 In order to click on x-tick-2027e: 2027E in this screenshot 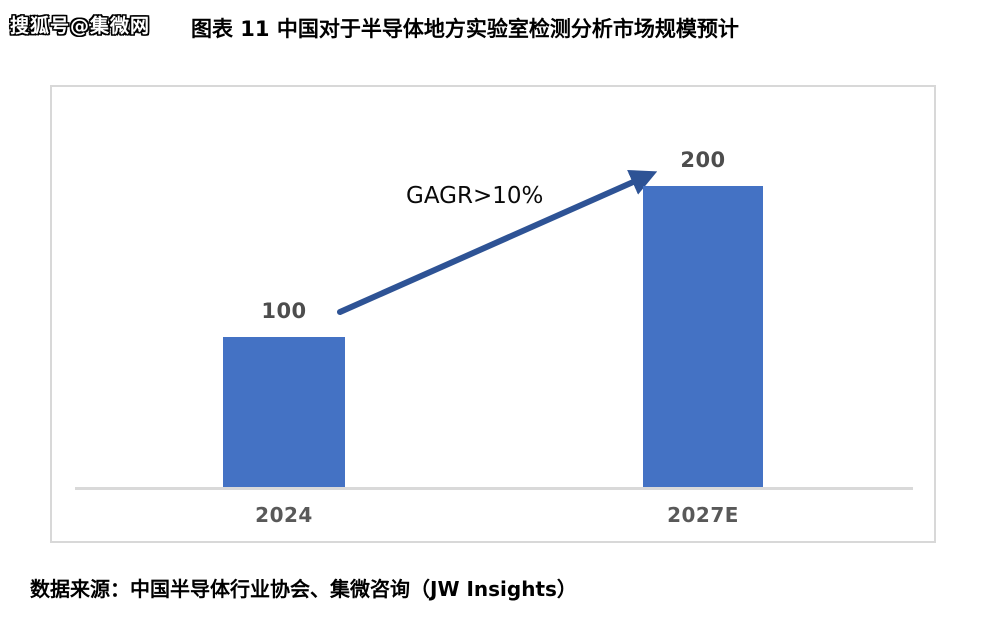, I will do `click(703, 515)`.